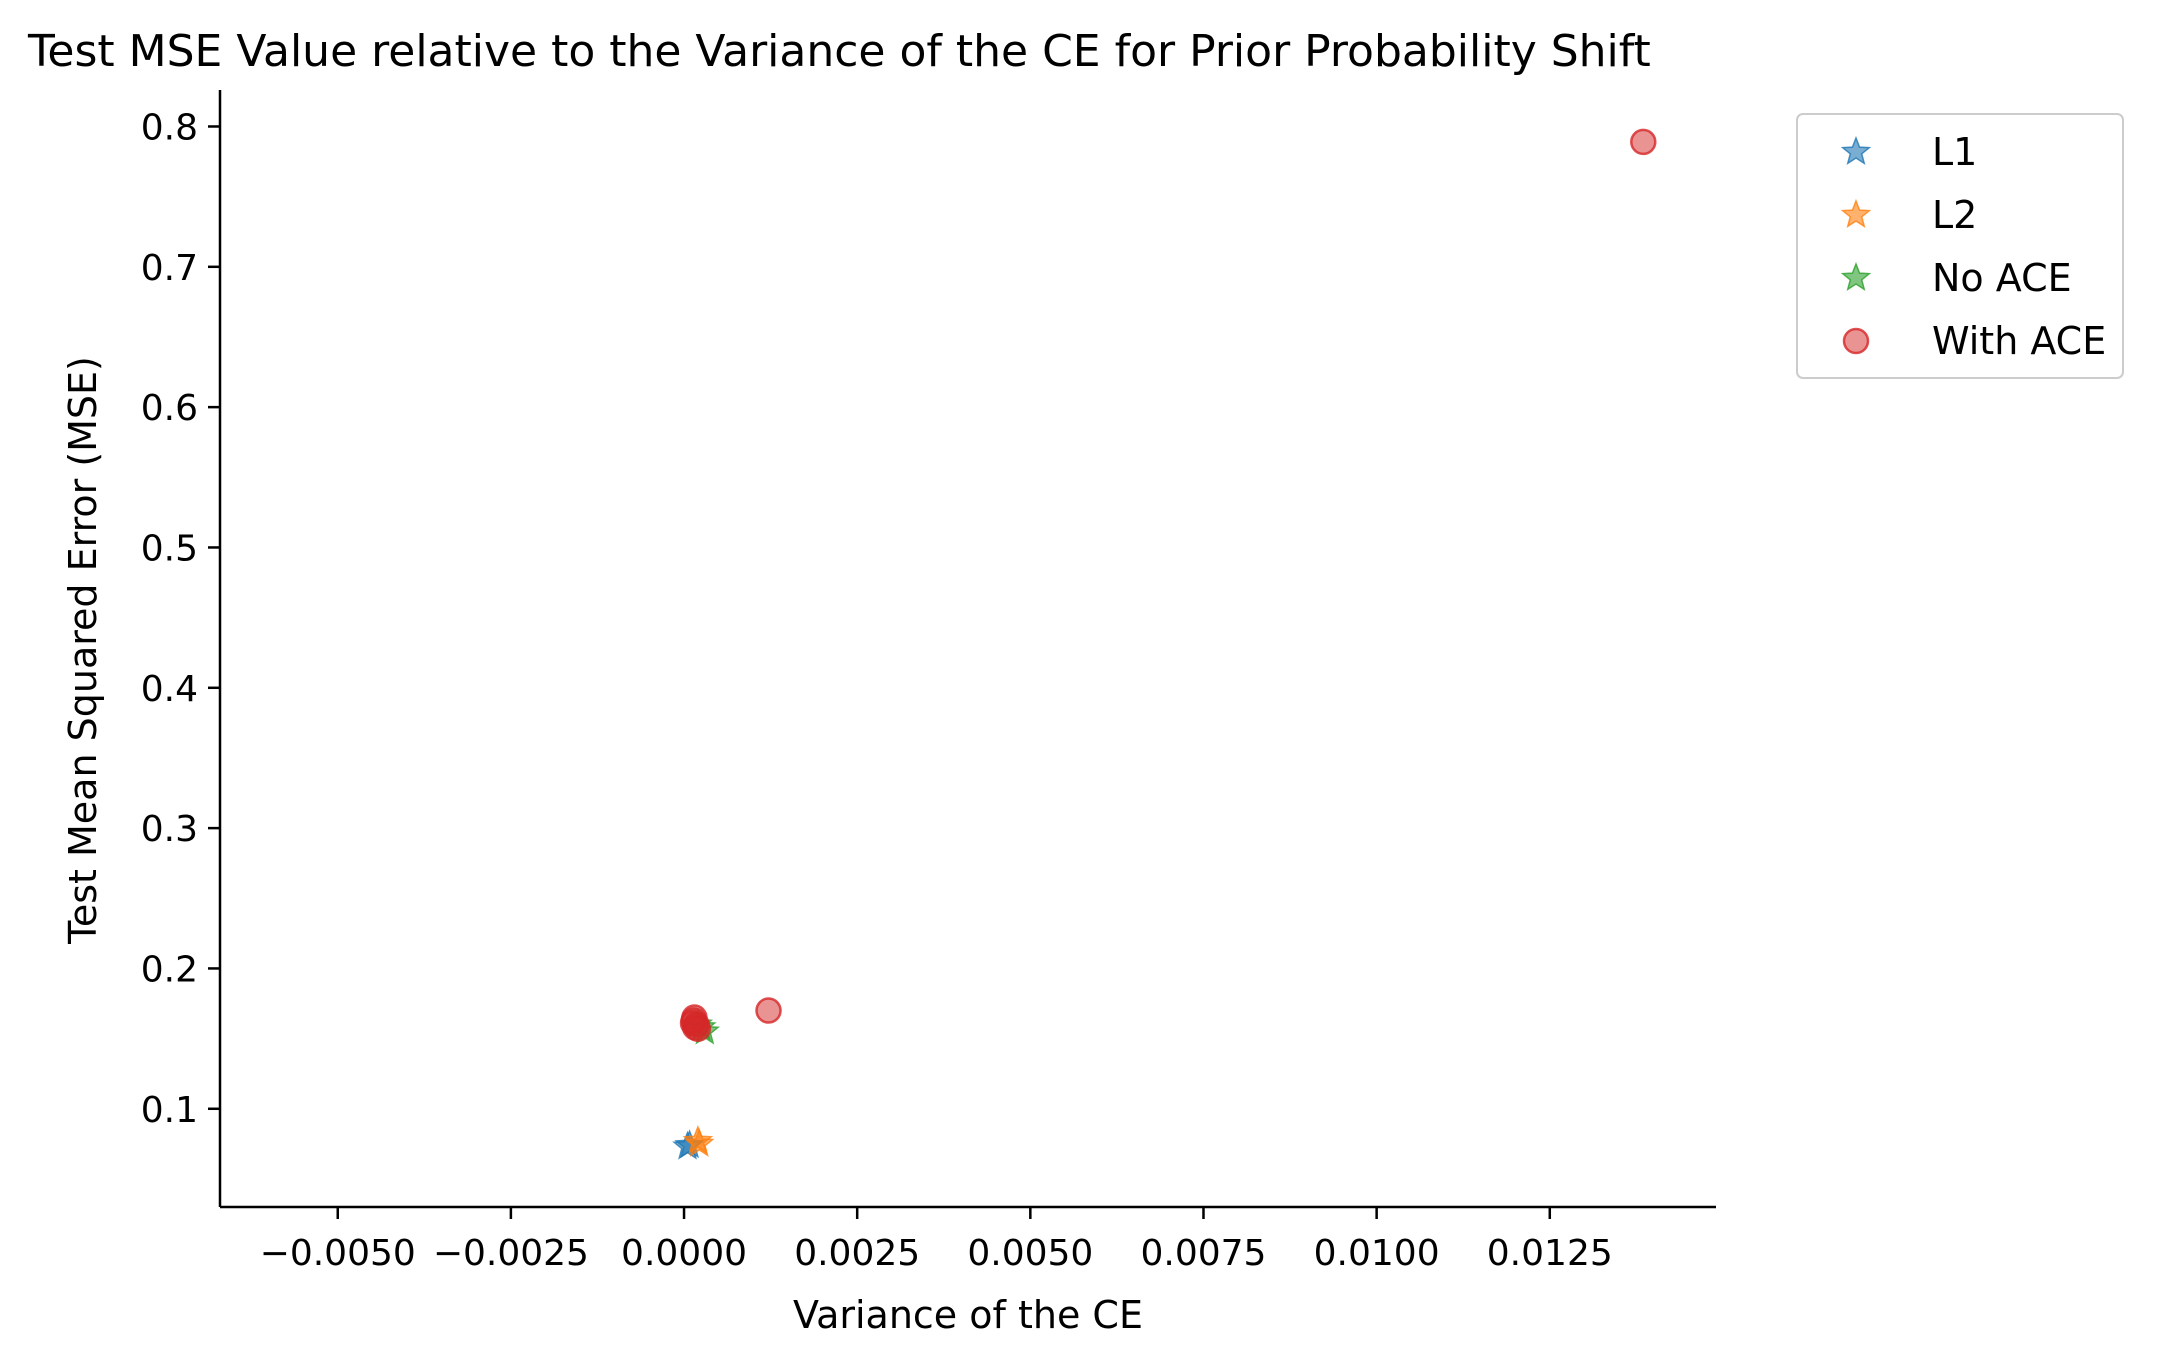  What do you see at coordinates (1856, 213) in the screenshot?
I see `legend-marker-l2` at bounding box center [1856, 213].